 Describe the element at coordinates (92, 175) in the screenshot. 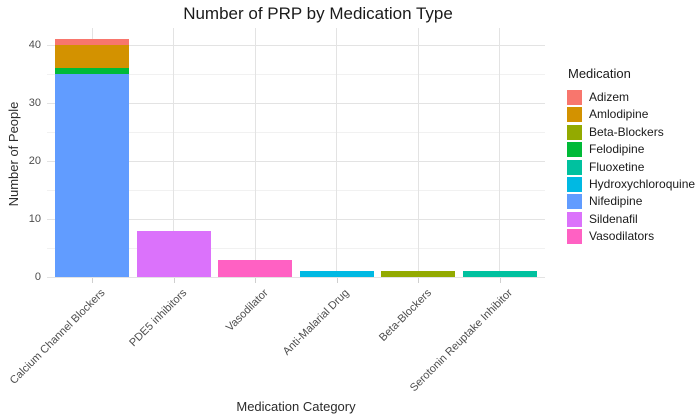

I see `bar-segment-nifedipine` at that location.